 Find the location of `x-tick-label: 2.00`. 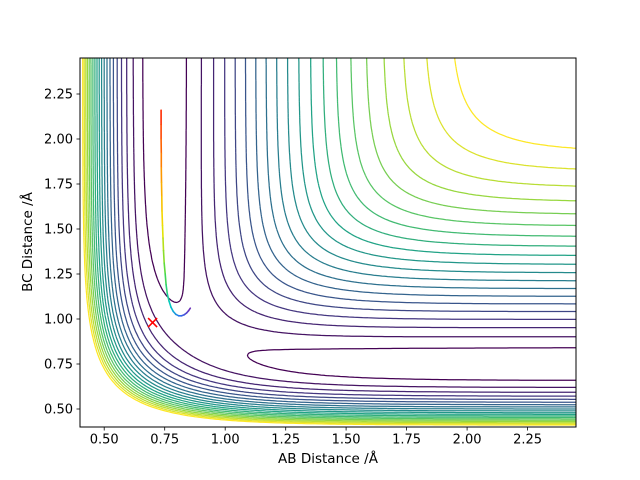

x-tick-label: 2.00 is located at coordinates (467, 440).